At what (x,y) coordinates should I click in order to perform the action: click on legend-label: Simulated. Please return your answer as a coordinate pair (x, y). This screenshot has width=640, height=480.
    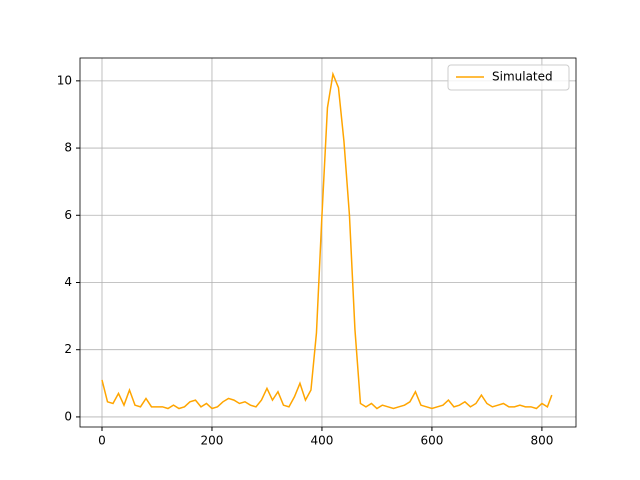
    Looking at the image, I should click on (522, 77).